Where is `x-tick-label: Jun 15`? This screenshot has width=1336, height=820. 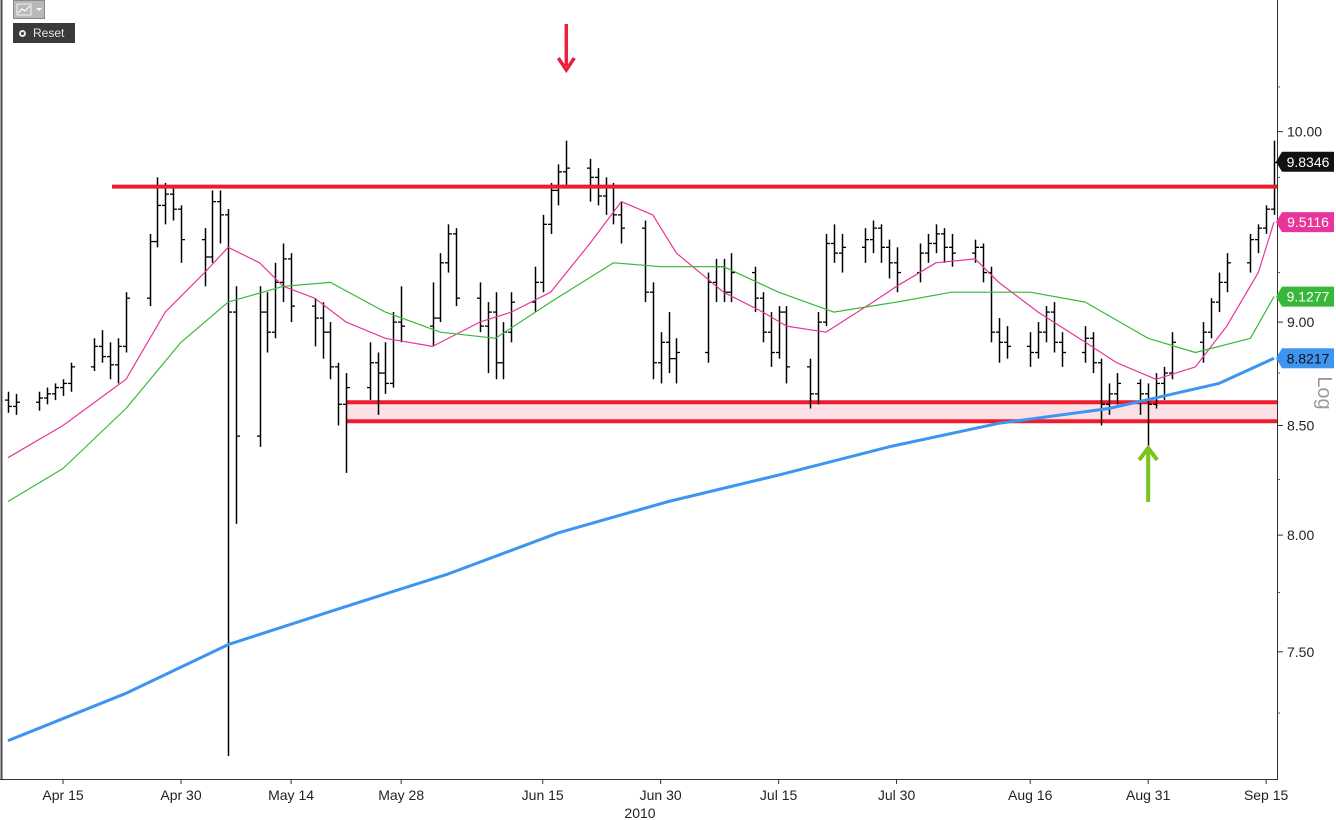 x-tick-label: Jun 15 is located at coordinates (543, 795).